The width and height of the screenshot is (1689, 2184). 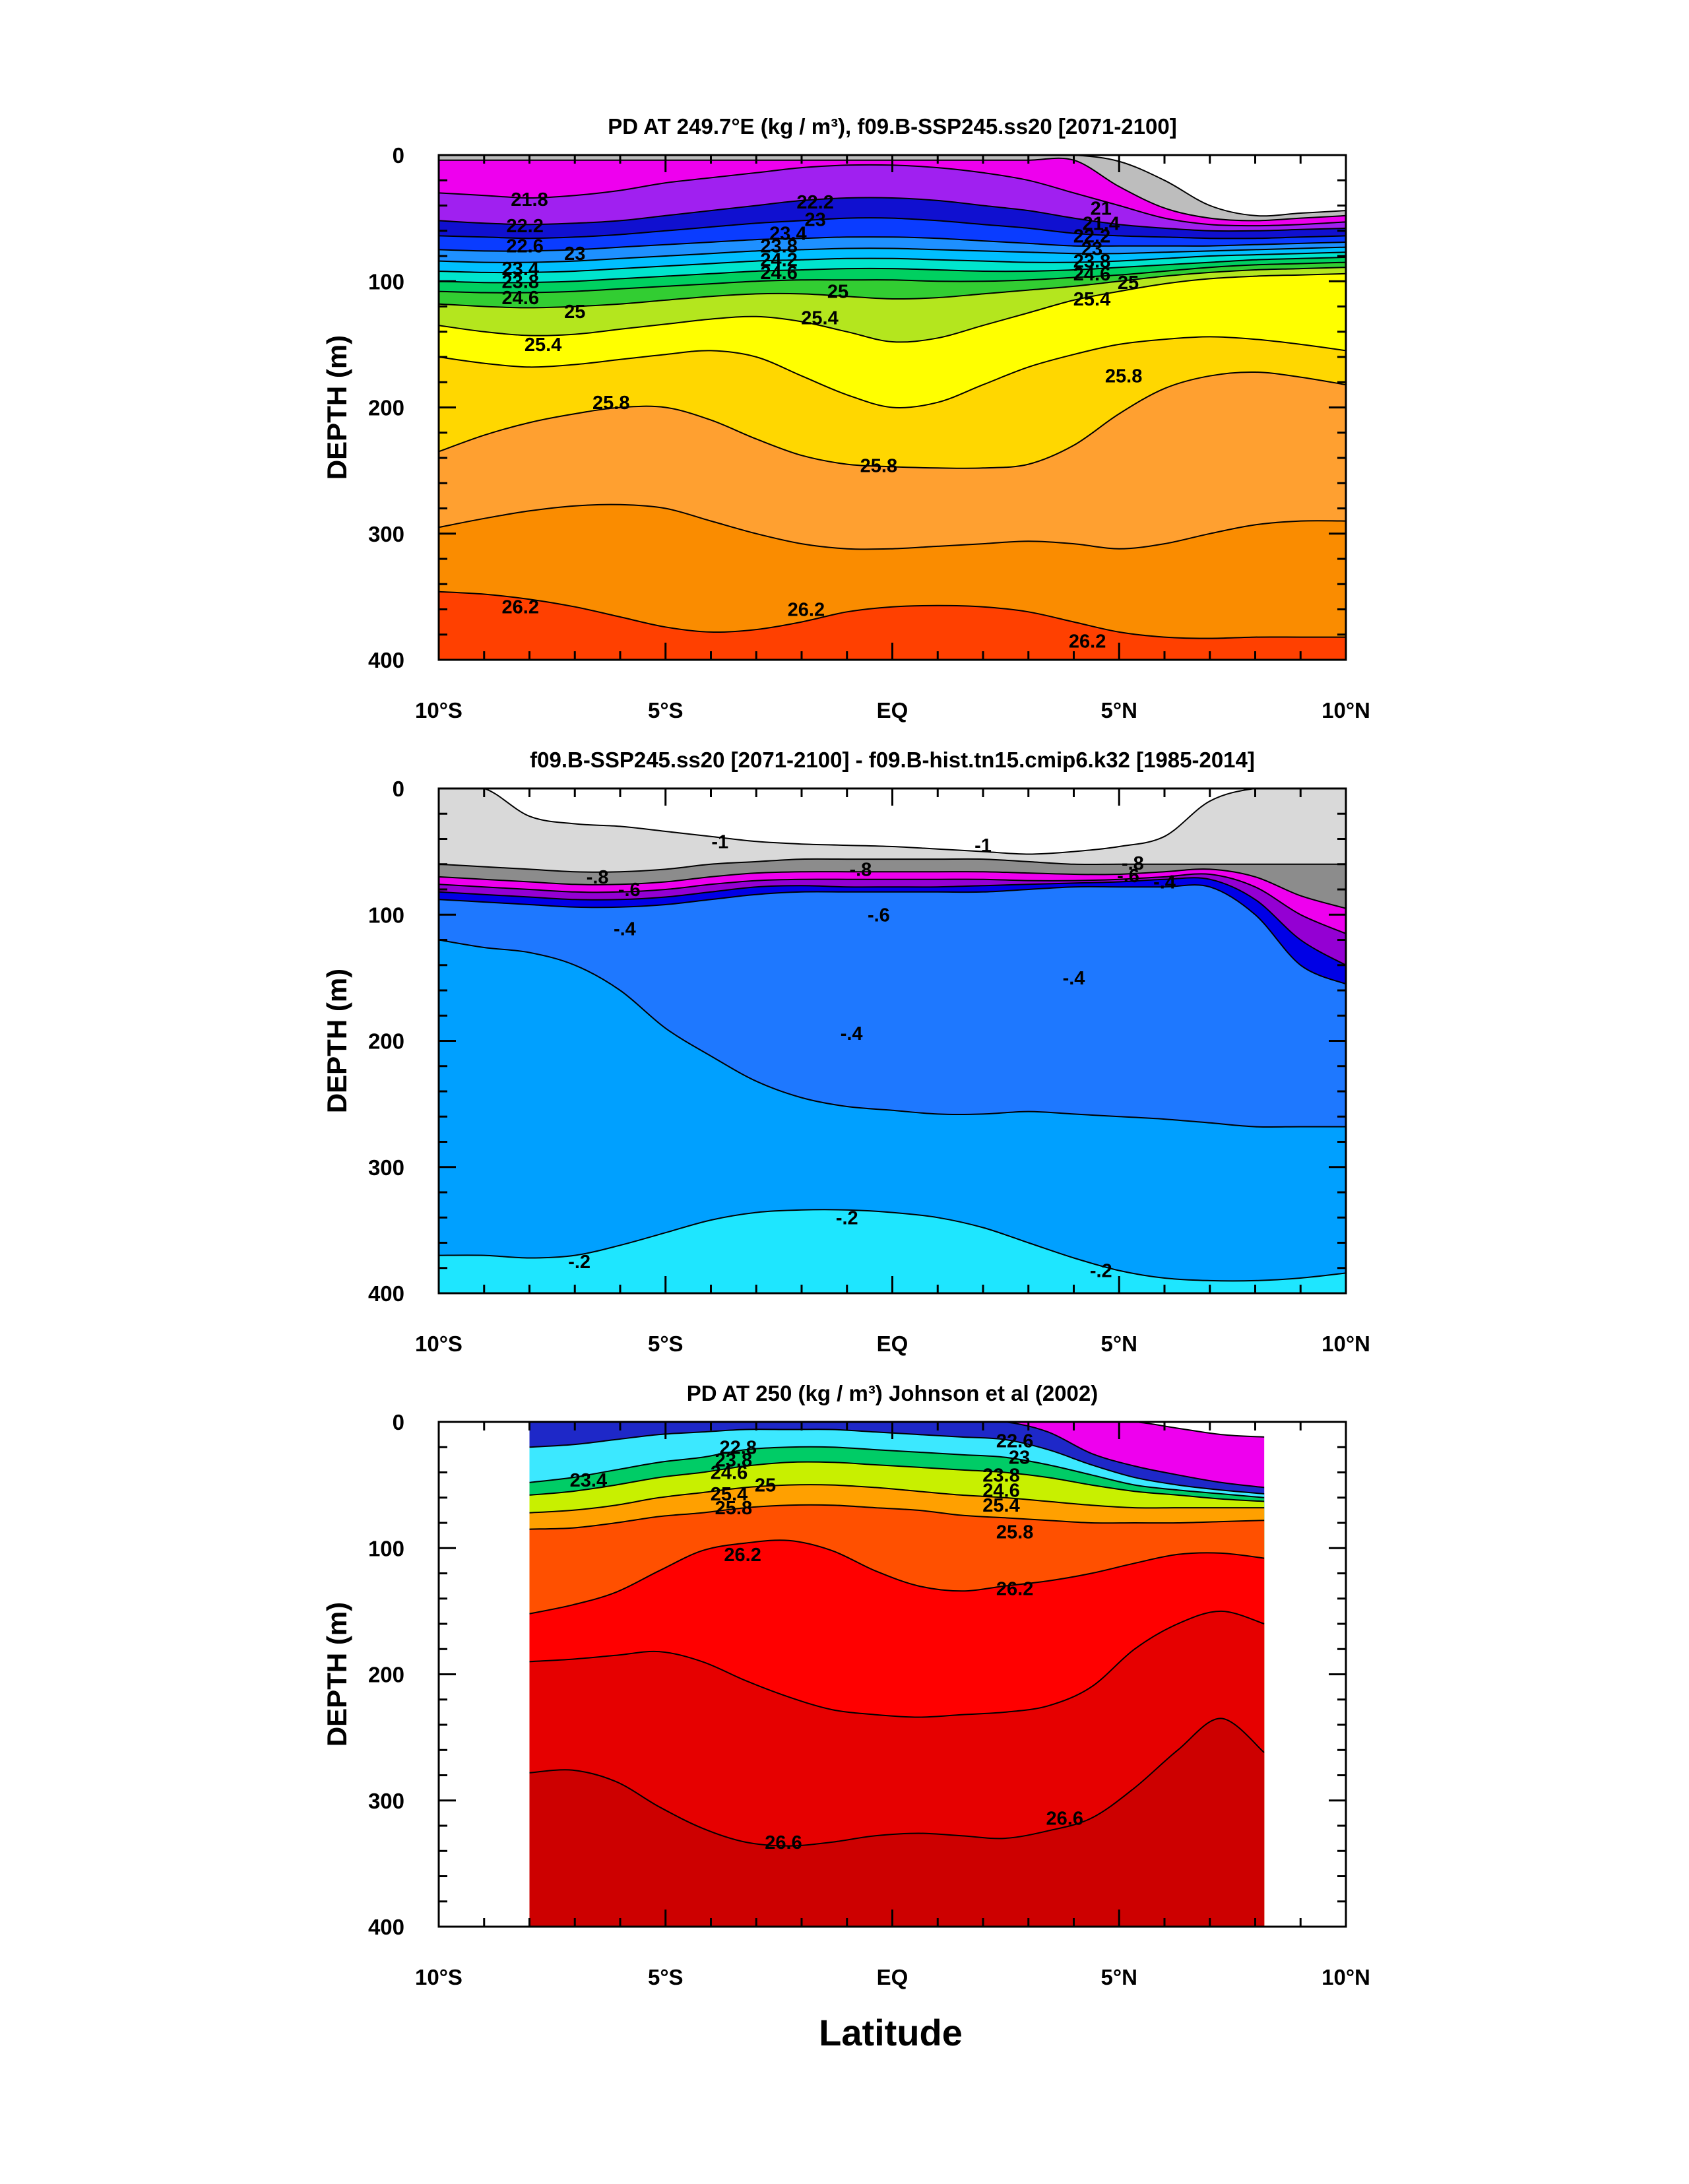 What do you see at coordinates (983, 845) in the screenshot?
I see `contour-label: -1` at bounding box center [983, 845].